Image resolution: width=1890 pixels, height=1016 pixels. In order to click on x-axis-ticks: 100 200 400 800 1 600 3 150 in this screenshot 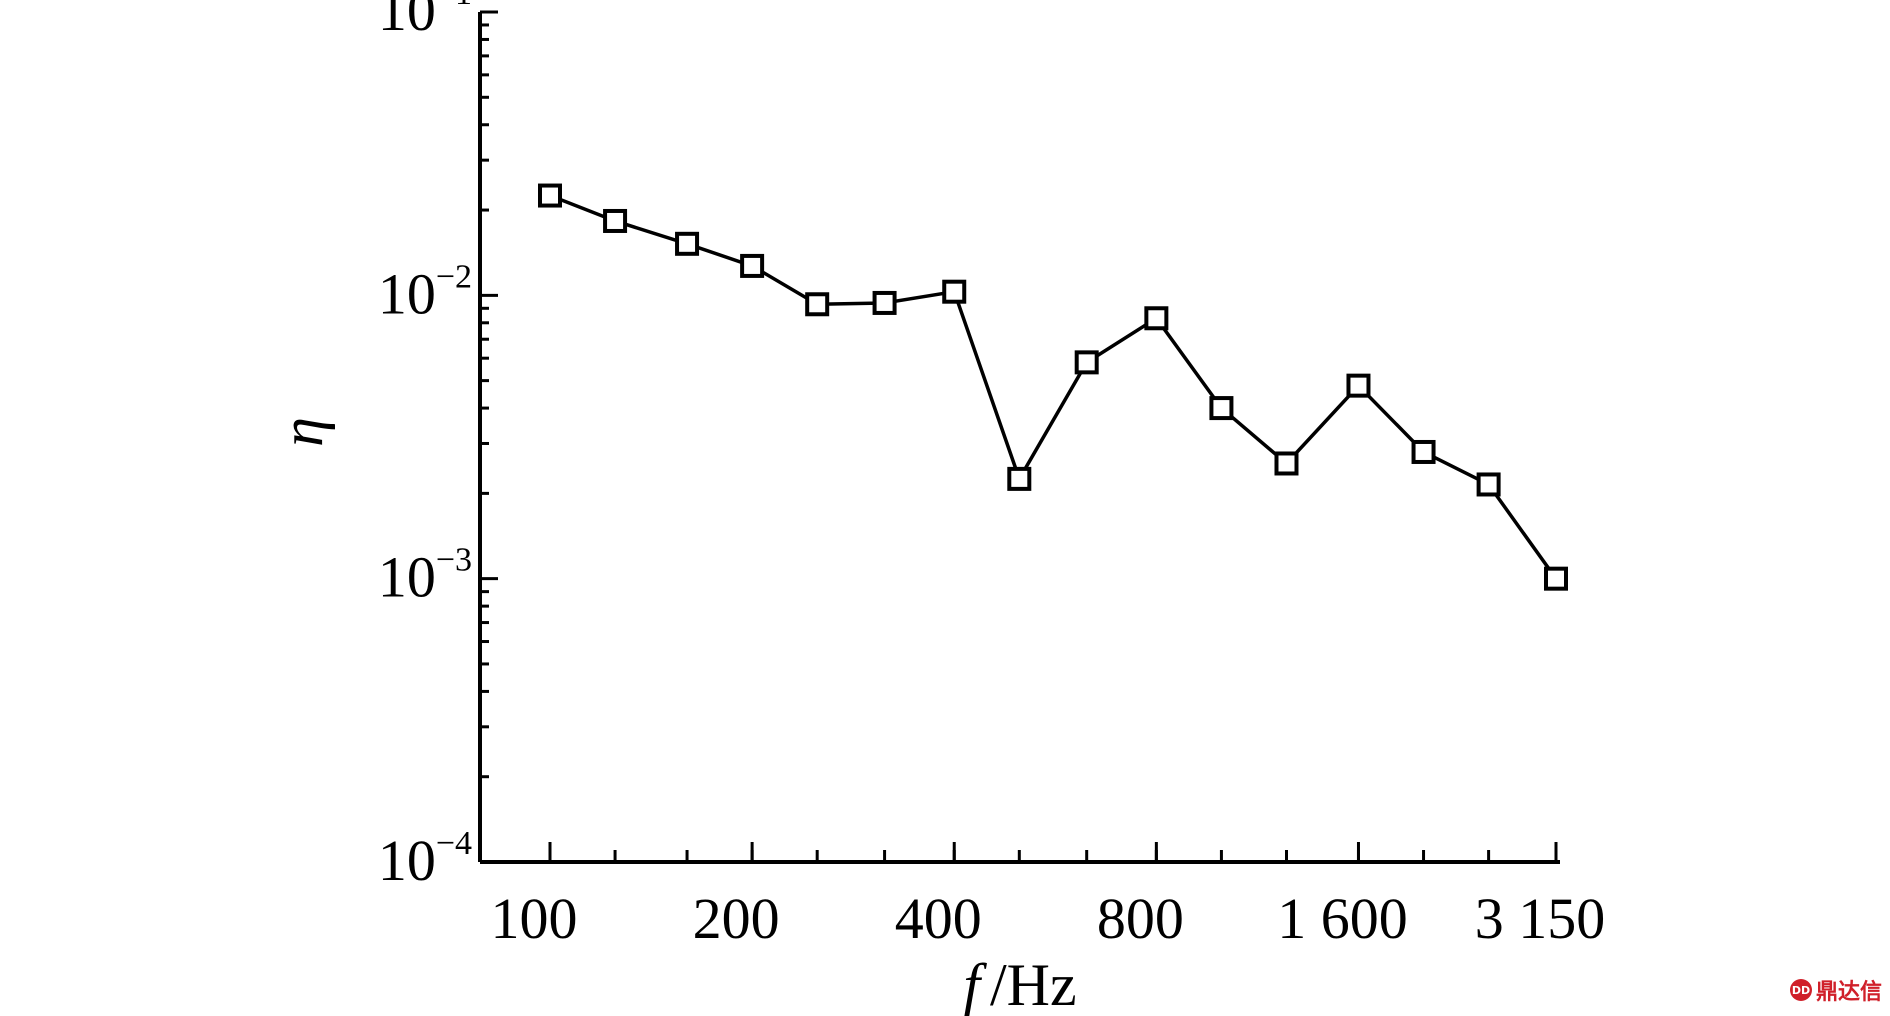, I will do `click(1048, 896)`.